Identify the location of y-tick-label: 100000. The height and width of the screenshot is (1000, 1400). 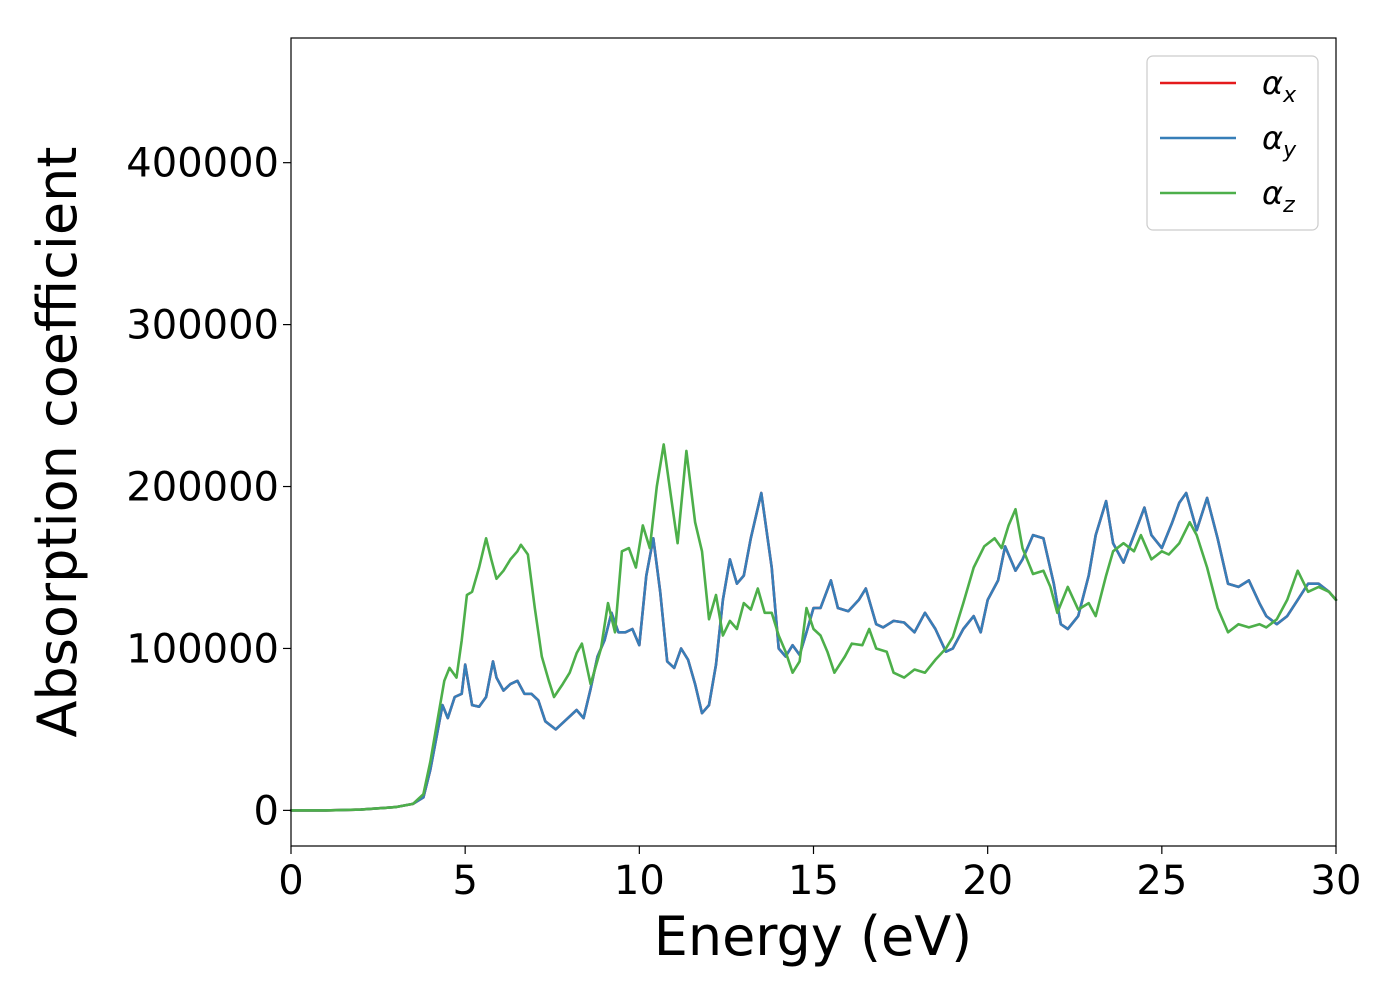
(202, 649).